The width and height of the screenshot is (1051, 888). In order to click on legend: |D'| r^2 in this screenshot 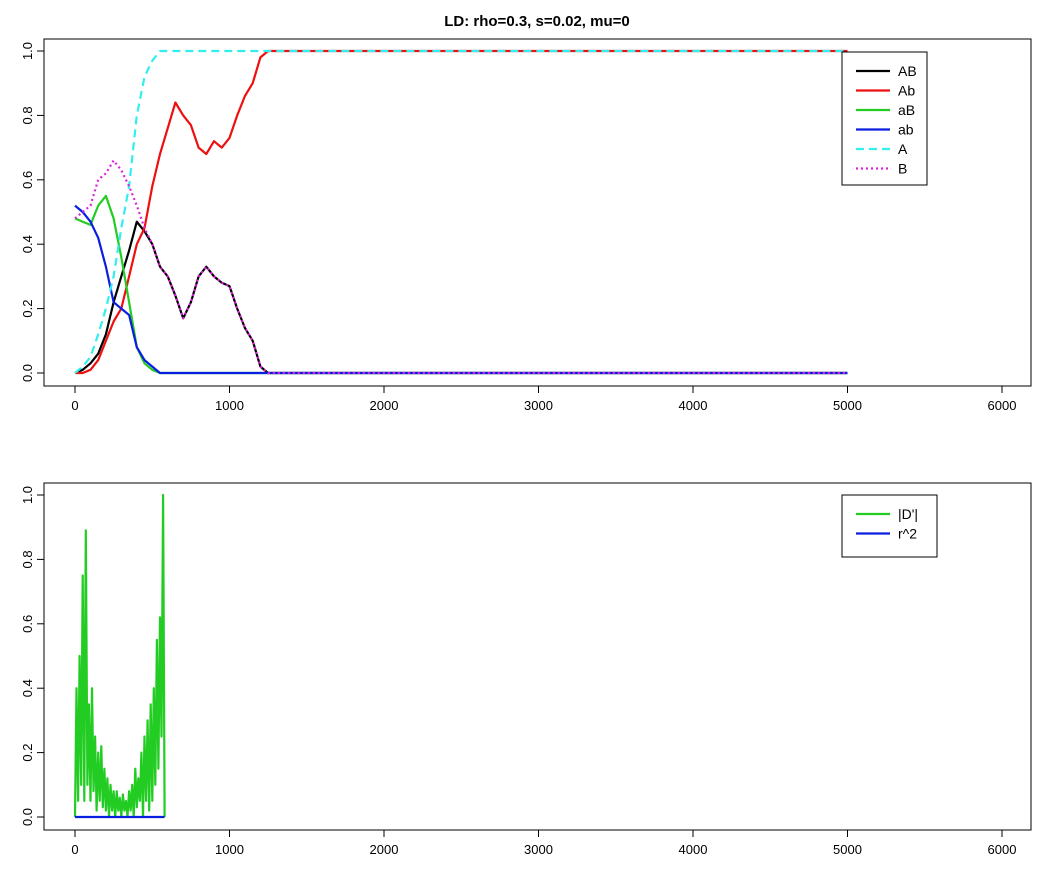, I will do `click(889, 526)`.